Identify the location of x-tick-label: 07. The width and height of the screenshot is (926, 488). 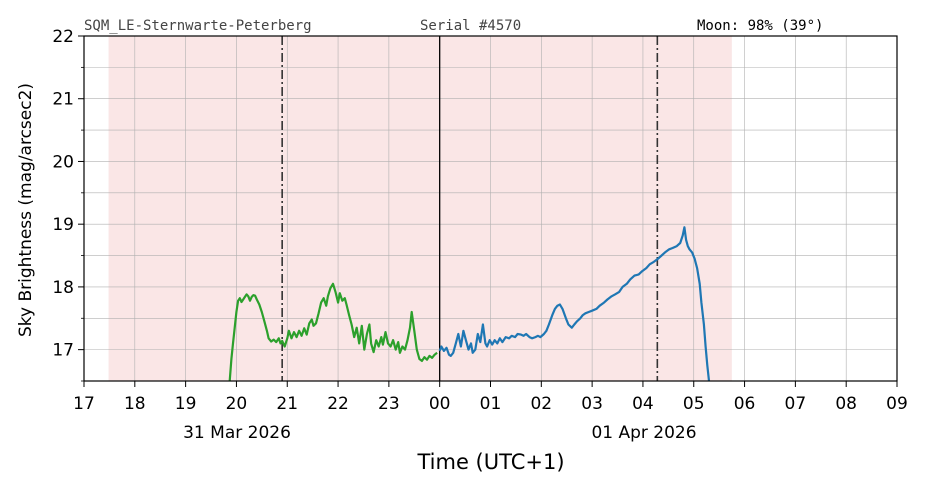
(796, 404).